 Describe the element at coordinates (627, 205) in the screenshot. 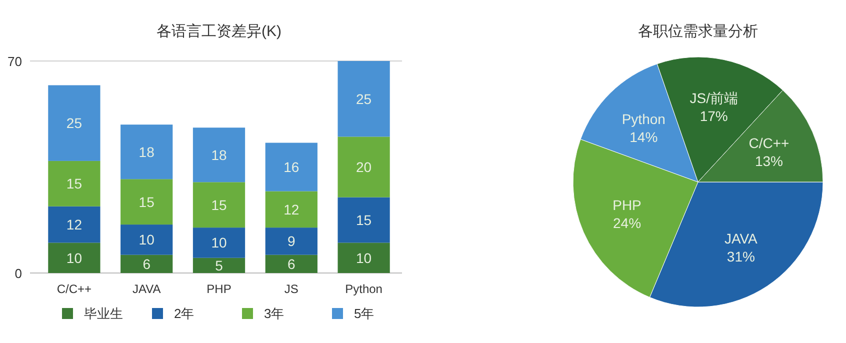

I see `slice-label: PHP` at that location.